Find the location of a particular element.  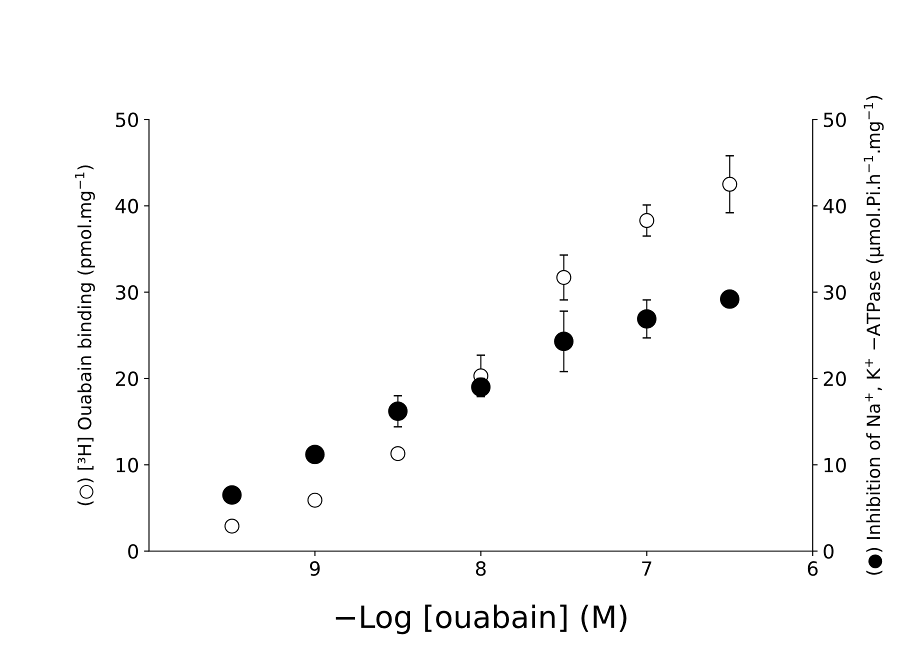

x-tick-label: 7 is located at coordinates (647, 568).